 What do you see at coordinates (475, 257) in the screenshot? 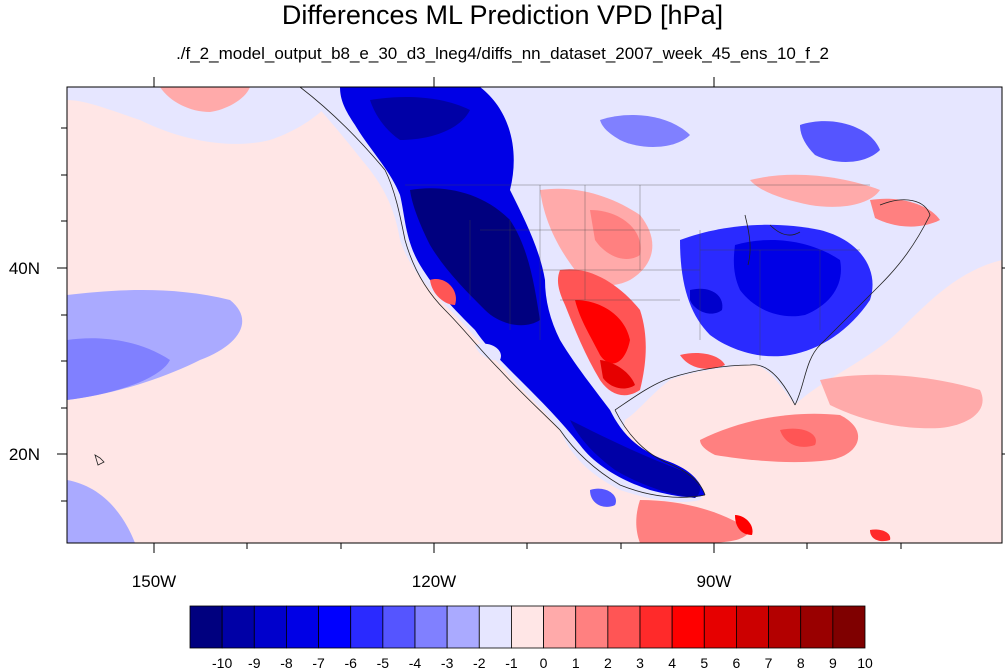
I see `great-basin-dark-blue` at bounding box center [475, 257].